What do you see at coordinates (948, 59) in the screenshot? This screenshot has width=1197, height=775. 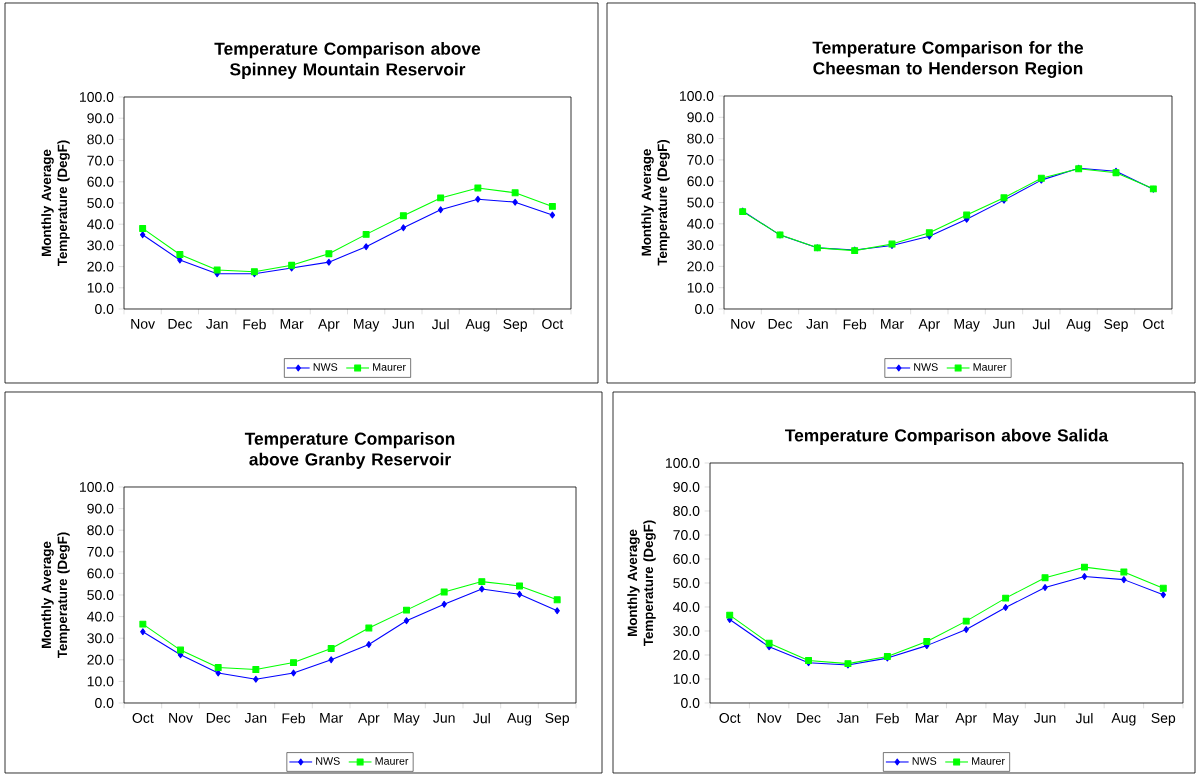 I see `chart-title: Temperature Comparison for the Cheesman to Henderson Region` at bounding box center [948, 59].